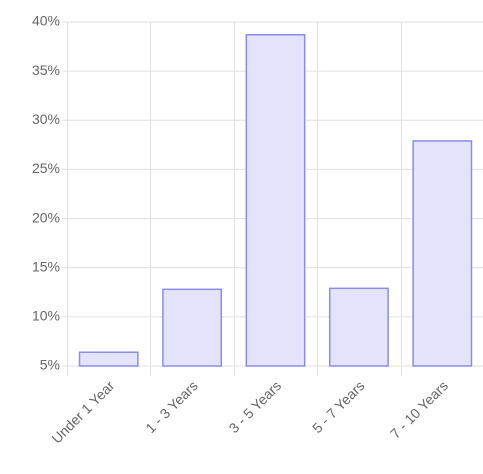 This screenshot has height=474, width=483. I want to click on y-tick-label: 5%, so click(50, 365).